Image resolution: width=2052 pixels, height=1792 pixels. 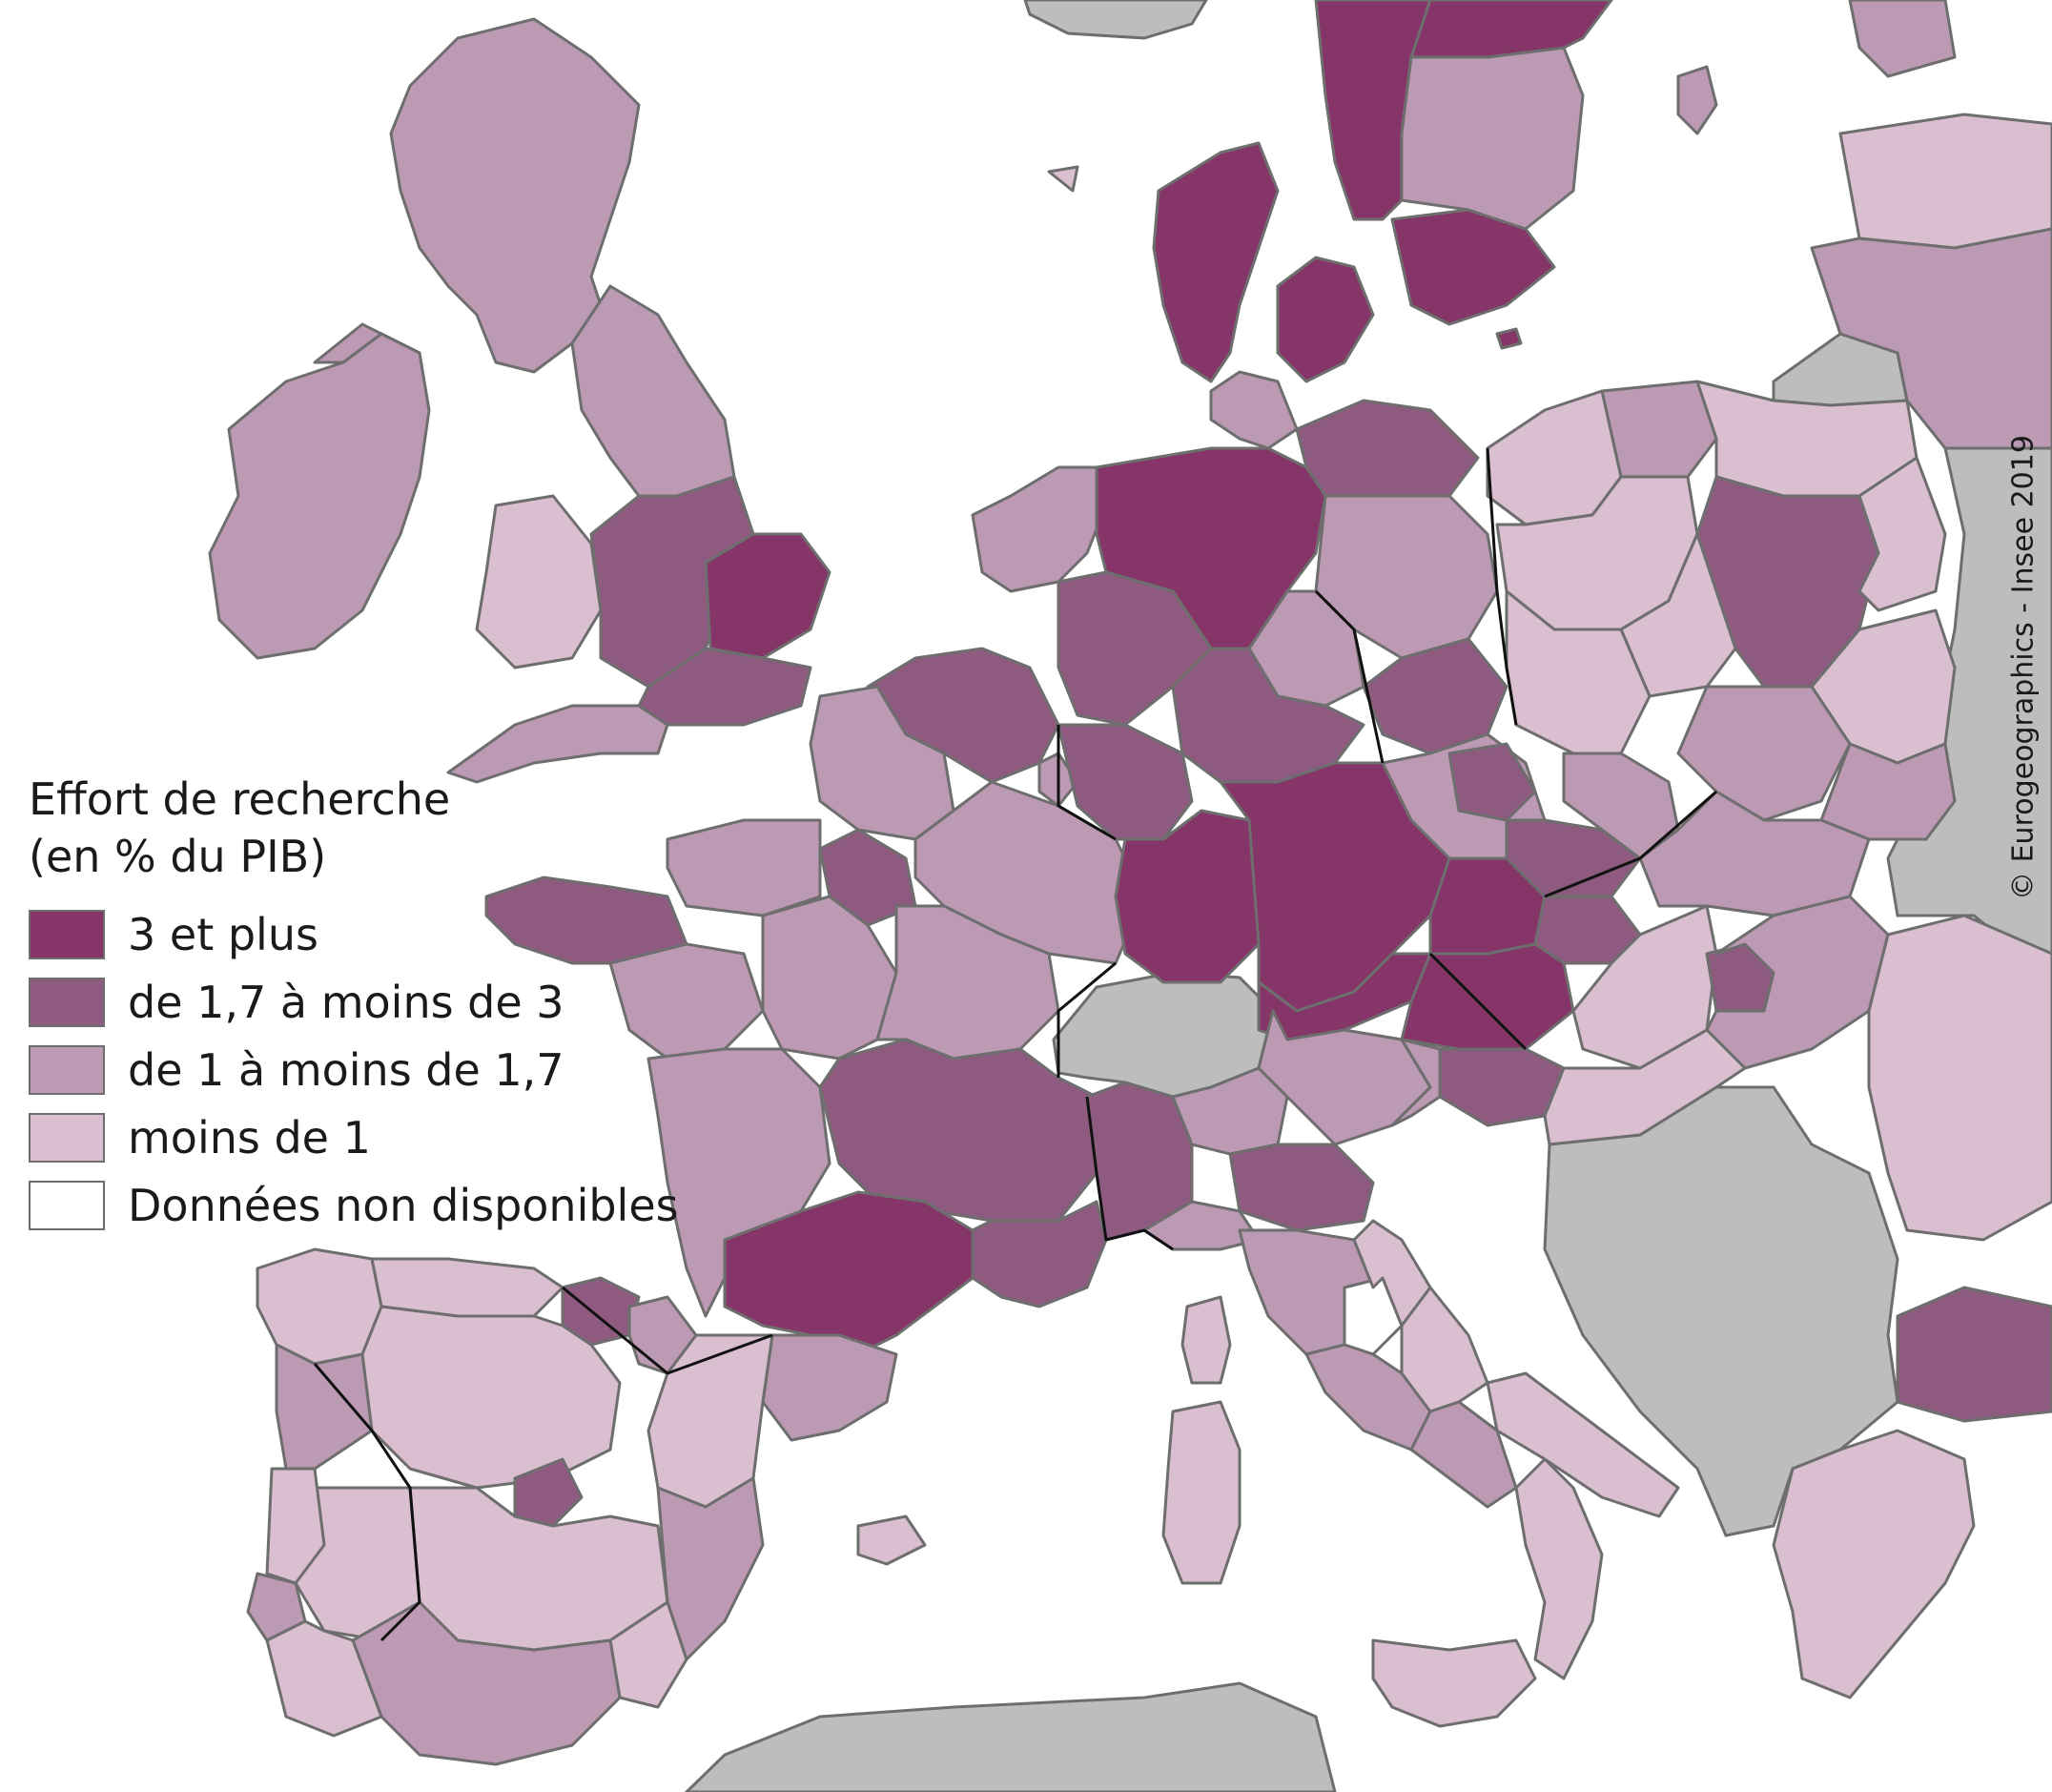 What do you see at coordinates (1464, 1454) in the screenshot?
I see `region-campania` at bounding box center [1464, 1454].